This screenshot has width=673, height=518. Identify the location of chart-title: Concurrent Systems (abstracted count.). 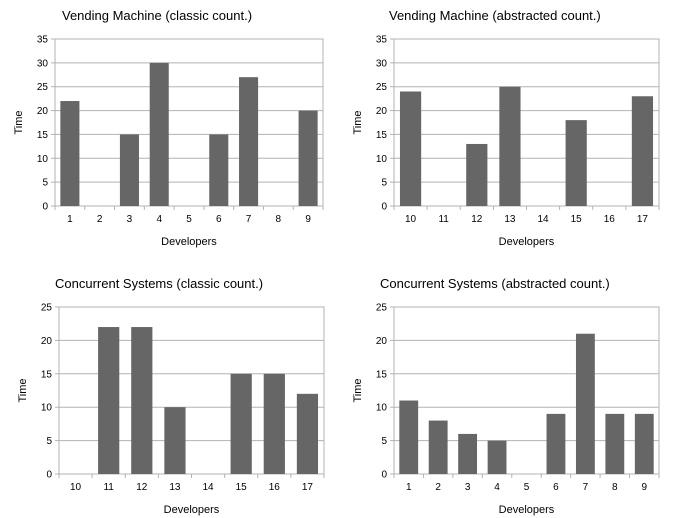
(495, 283).